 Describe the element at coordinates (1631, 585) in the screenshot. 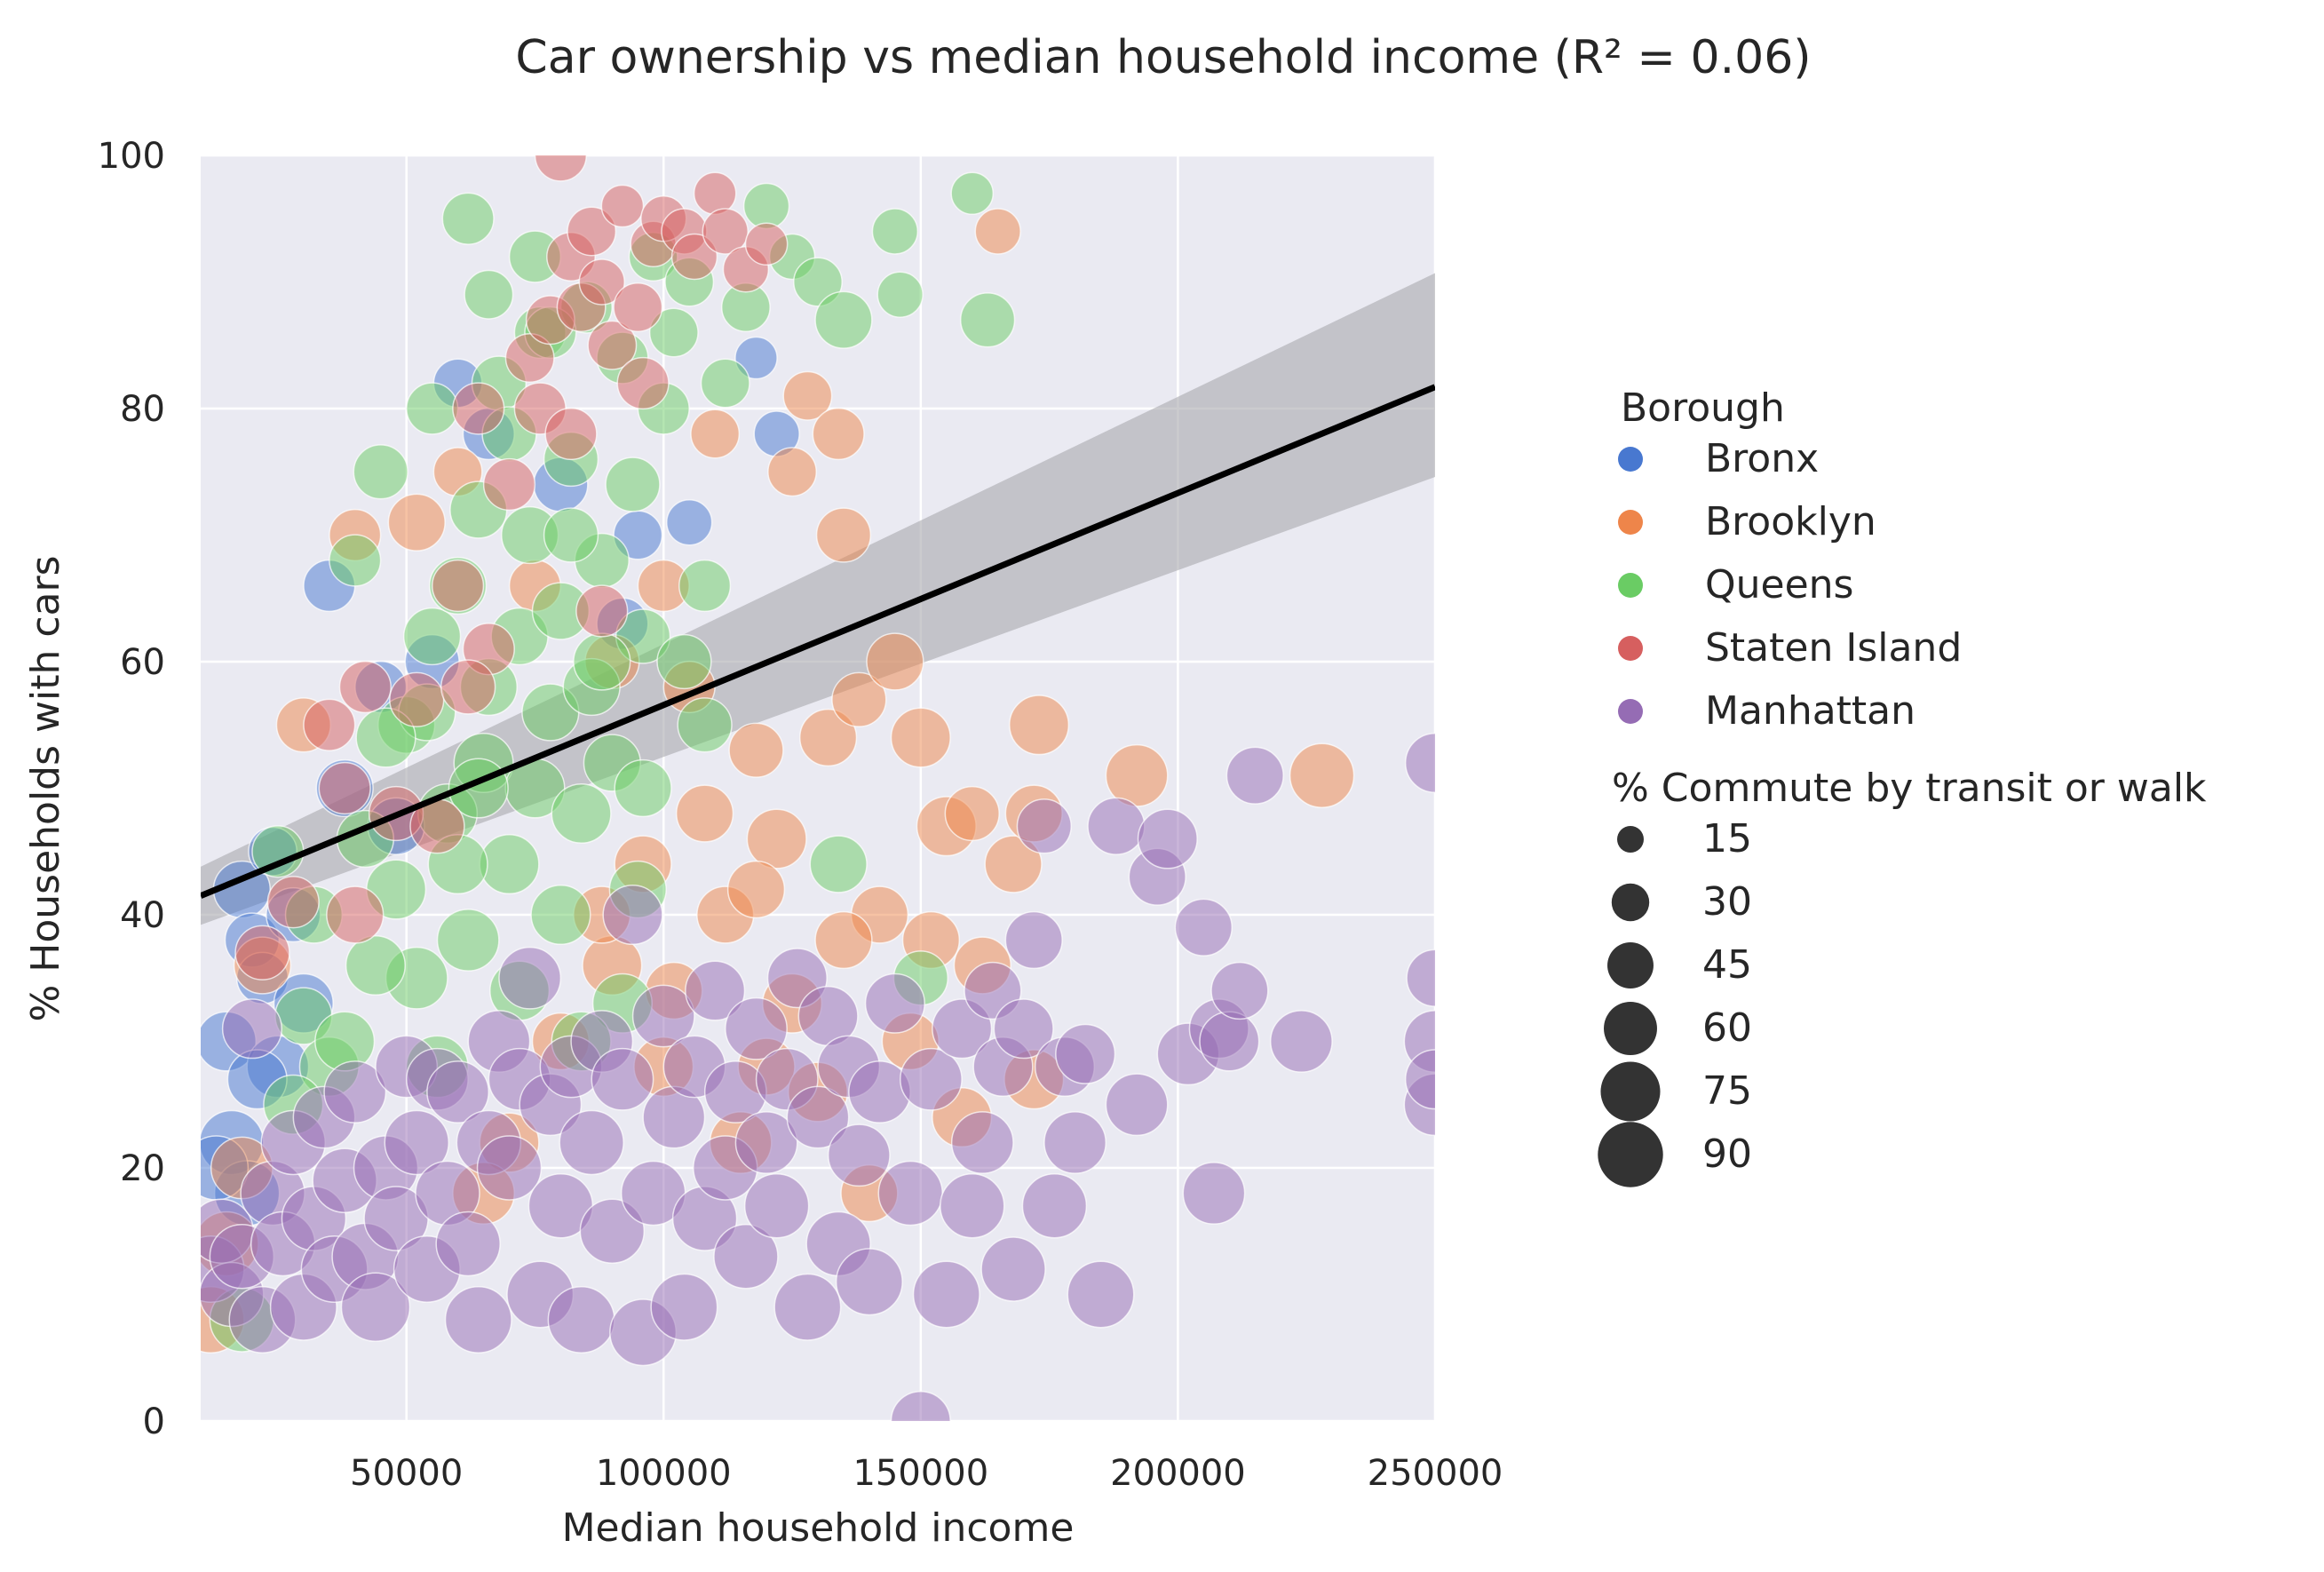

I see `legend-marker-queens` at that location.